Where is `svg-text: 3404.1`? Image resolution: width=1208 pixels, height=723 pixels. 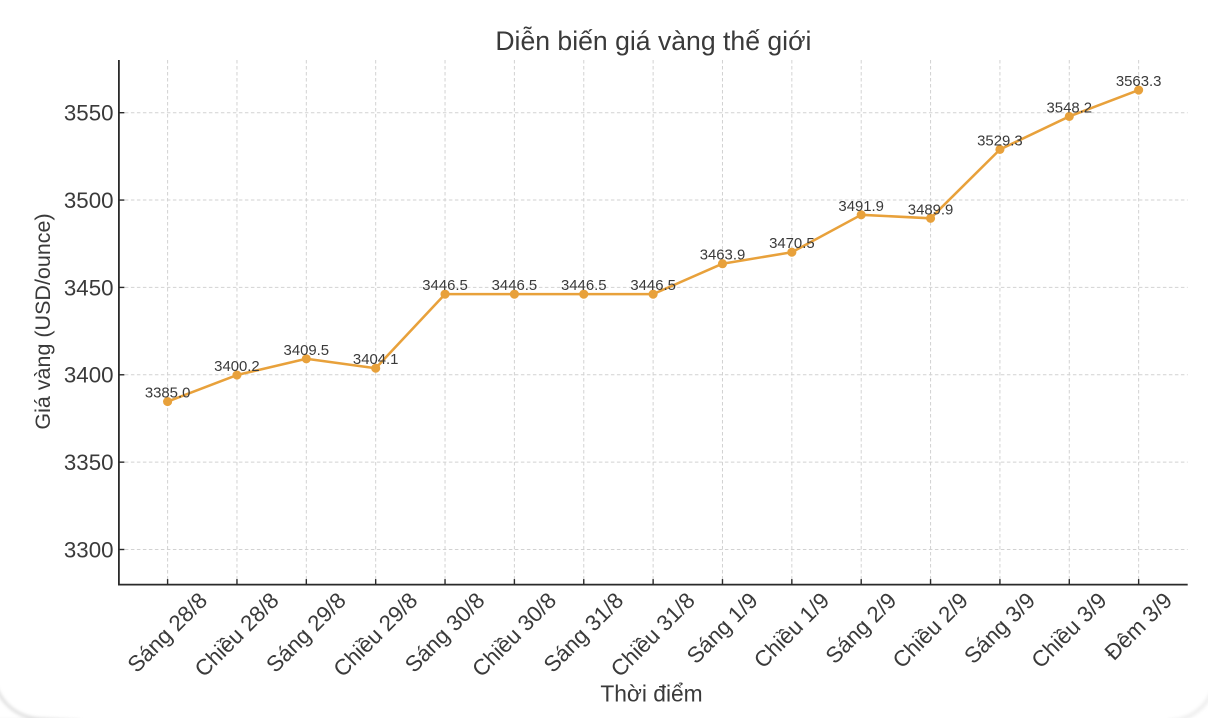
svg-text: 3404.1 is located at coordinates (376, 360).